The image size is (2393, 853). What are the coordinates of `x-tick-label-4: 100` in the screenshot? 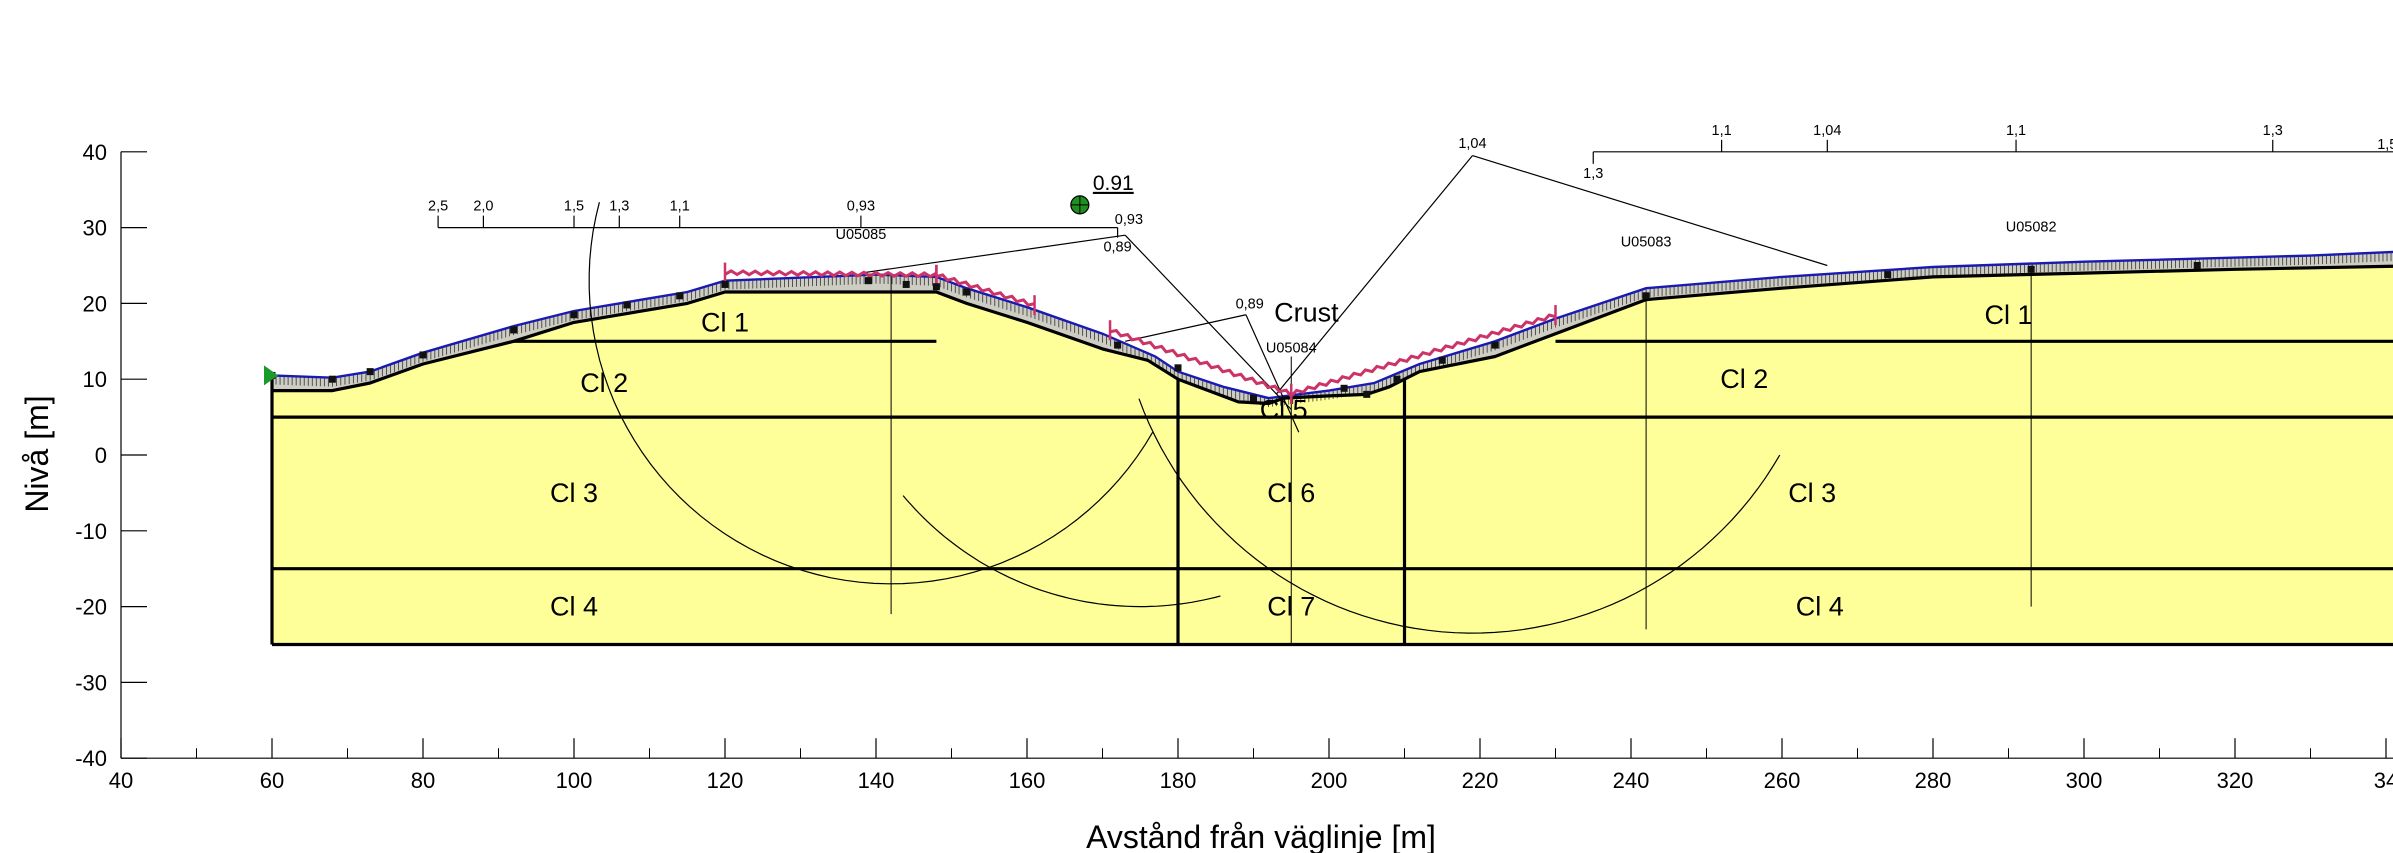 It's located at (574, 780).